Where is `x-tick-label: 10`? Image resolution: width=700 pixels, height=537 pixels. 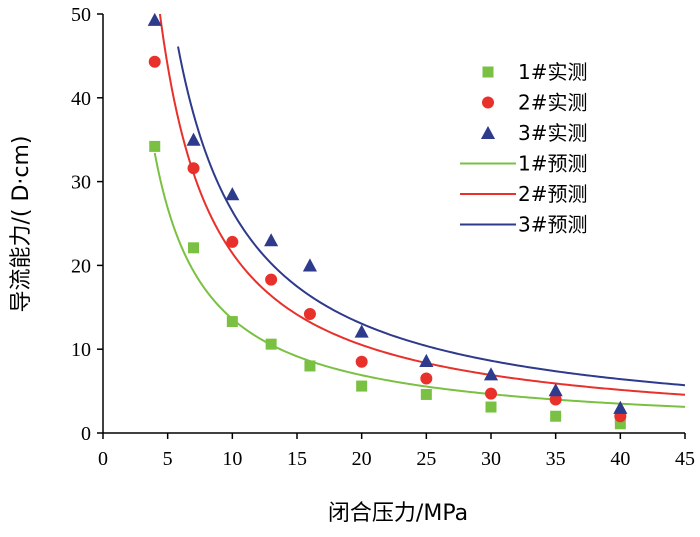 x-tick-label: 10 is located at coordinates (232, 459).